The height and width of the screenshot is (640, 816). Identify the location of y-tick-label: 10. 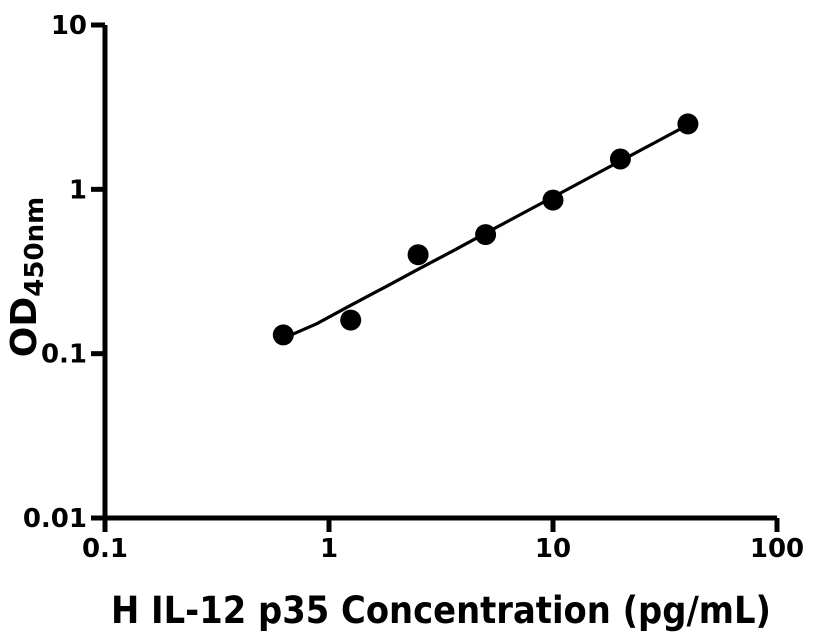
(69, 26).